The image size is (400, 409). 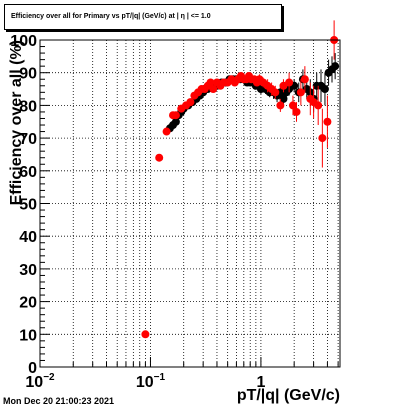 What do you see at coordinates (151, 381) in the screenshot?
I see `x-tick-label: 10⁻¹` at bounding box center [151, 381].